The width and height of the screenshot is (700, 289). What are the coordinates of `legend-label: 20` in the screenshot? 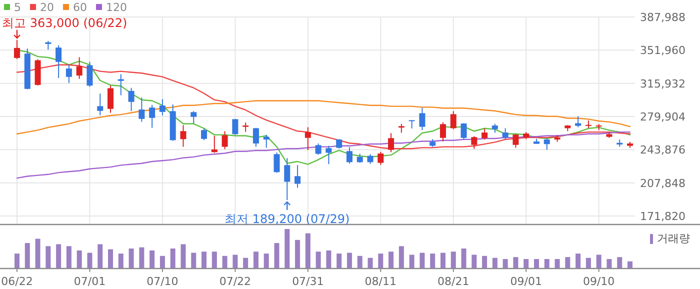 It's located at (47, 7).